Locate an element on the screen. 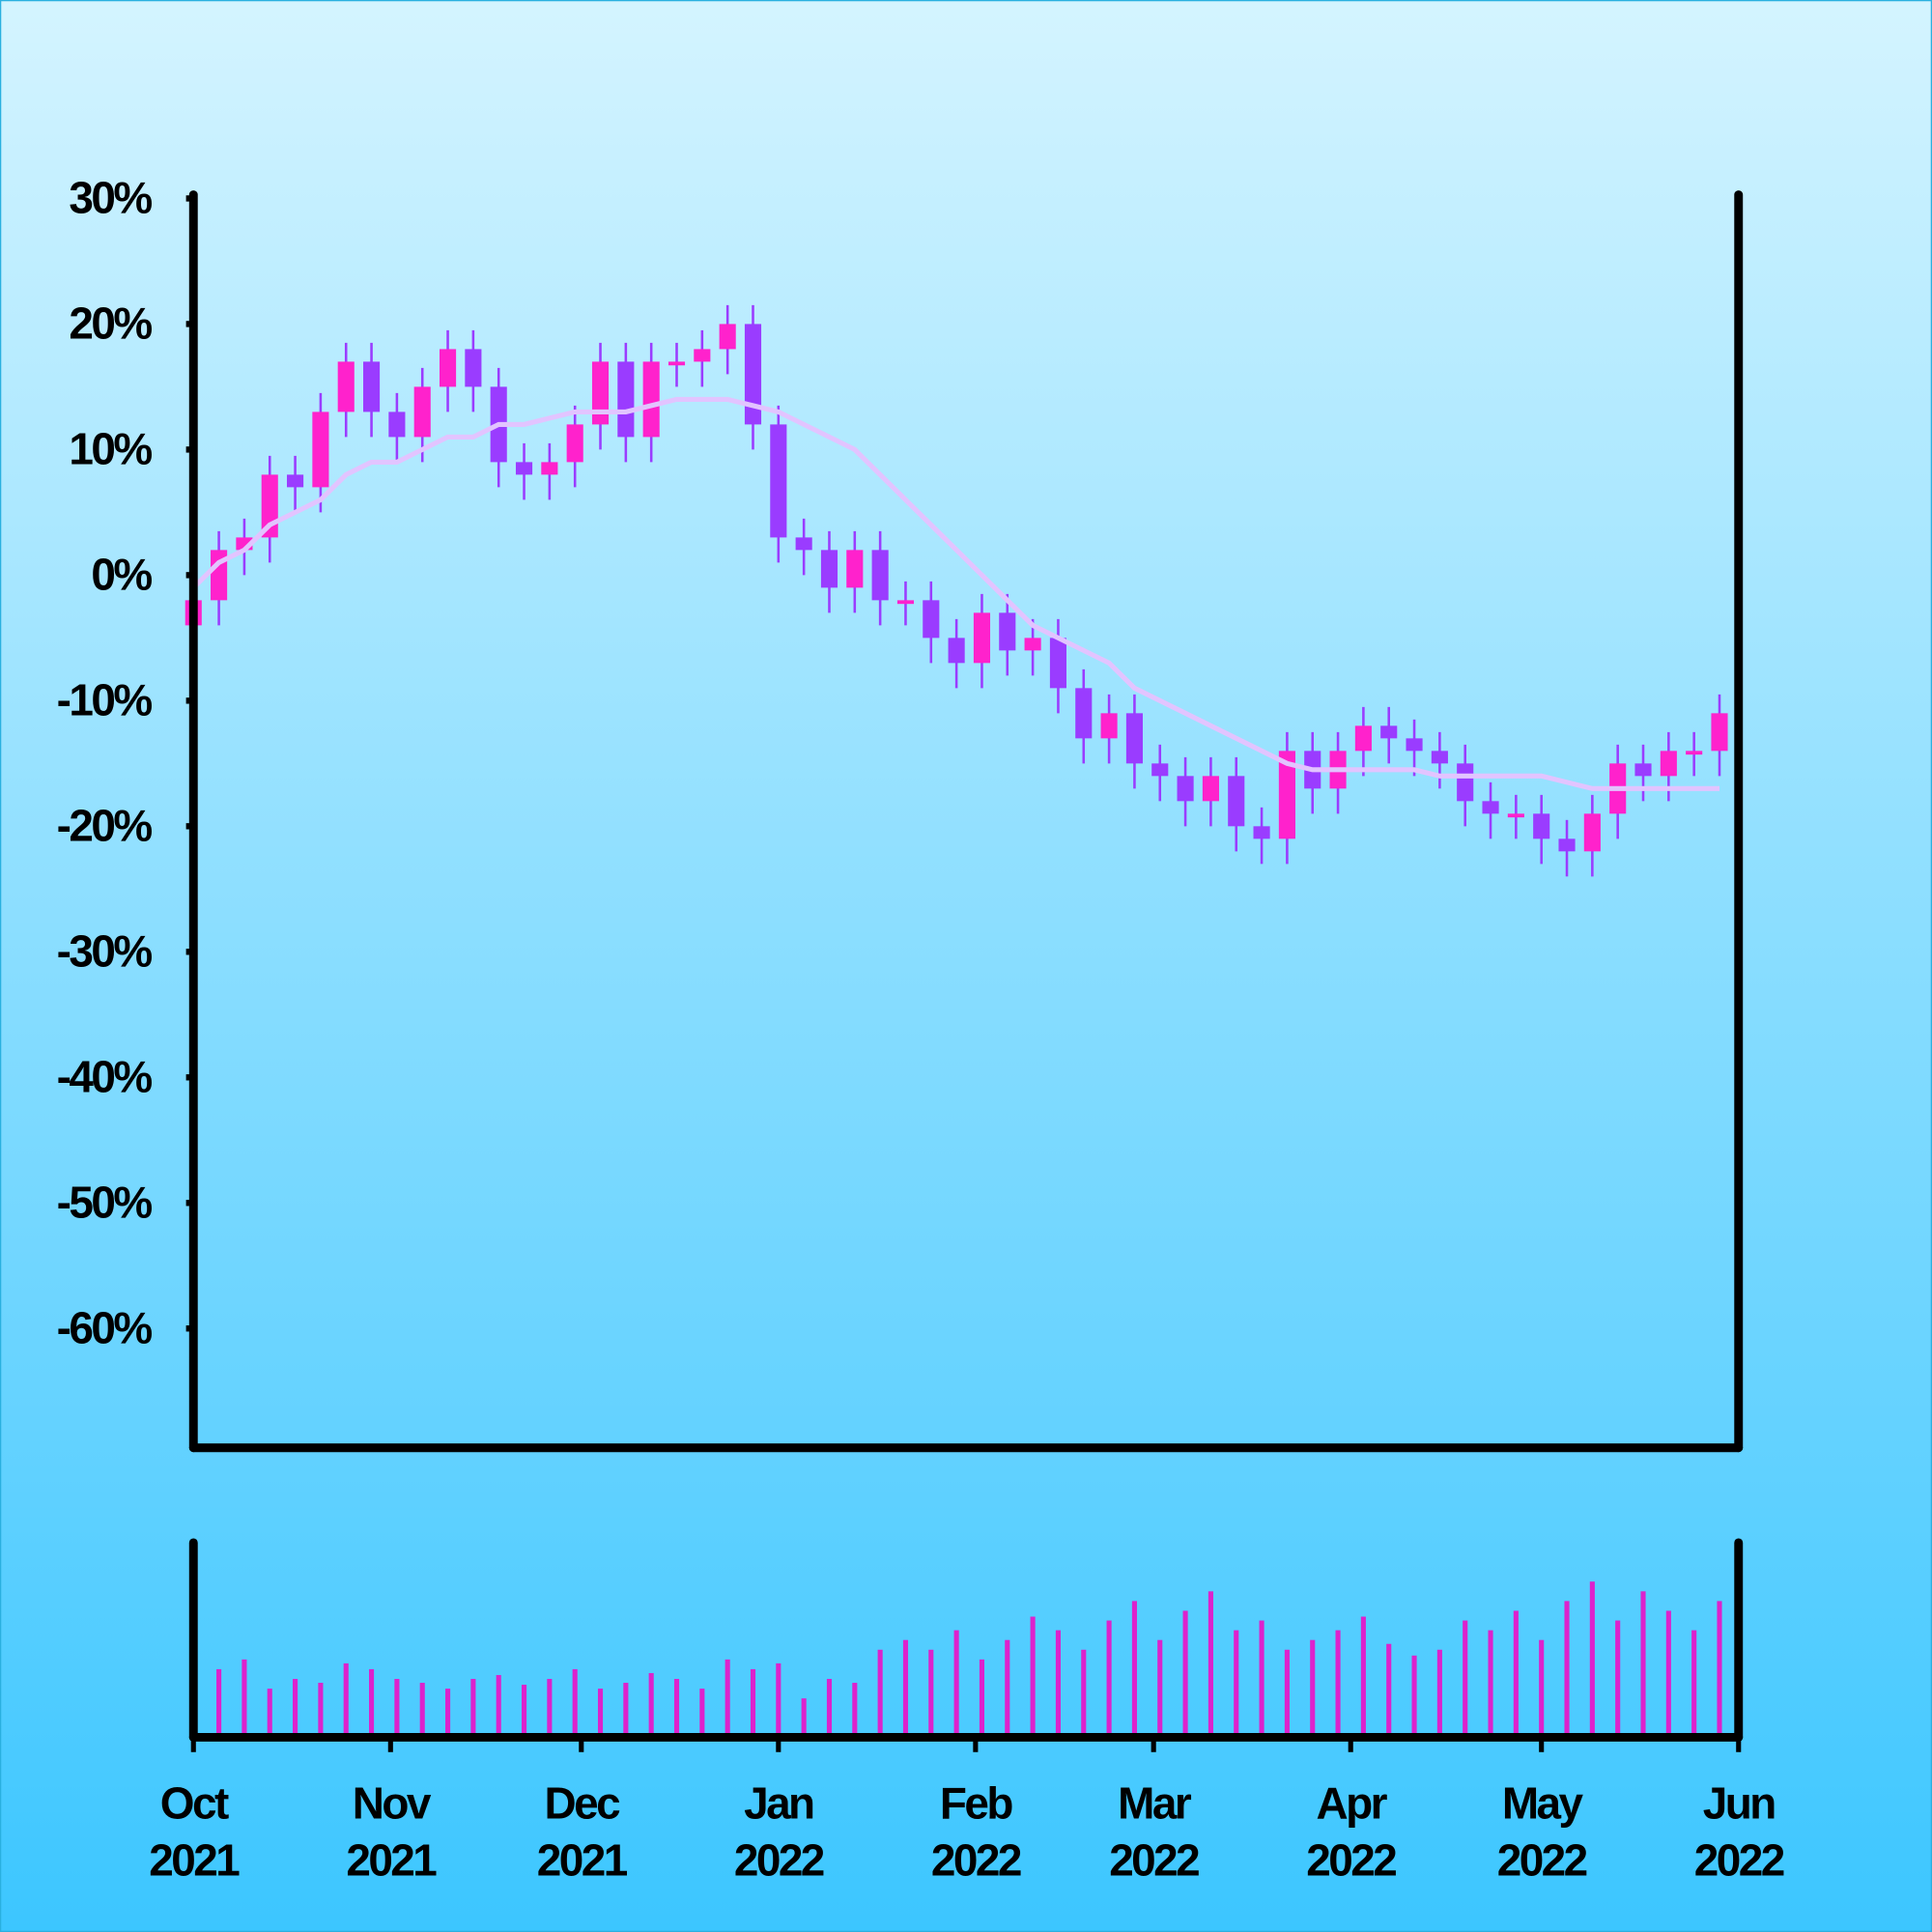 The image size is (1932, 1932). y-tick-label: -30% is located at coordinates (105, 951).